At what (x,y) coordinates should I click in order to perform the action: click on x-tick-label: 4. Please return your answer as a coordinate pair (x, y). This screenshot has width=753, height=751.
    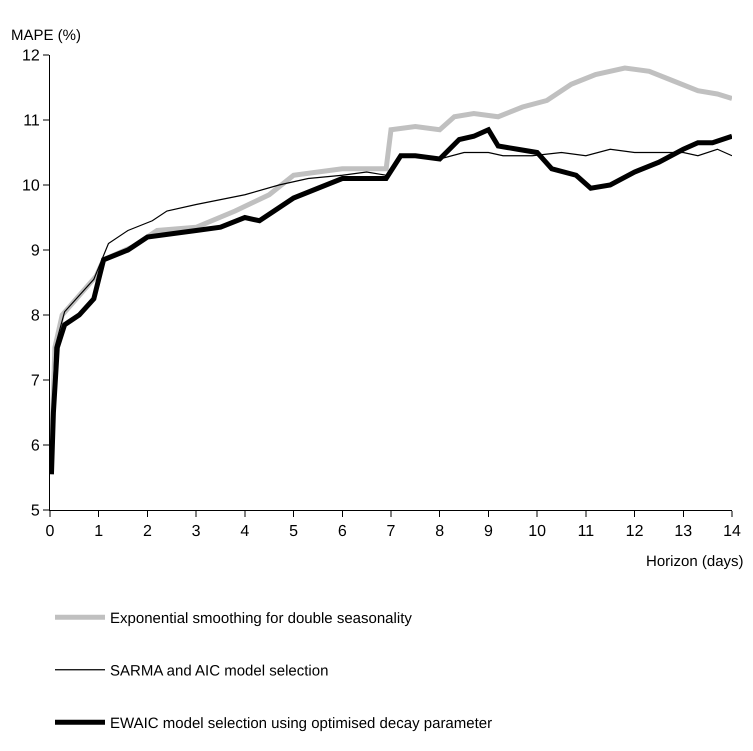
    Looking at the image, I should click on (245, 531).